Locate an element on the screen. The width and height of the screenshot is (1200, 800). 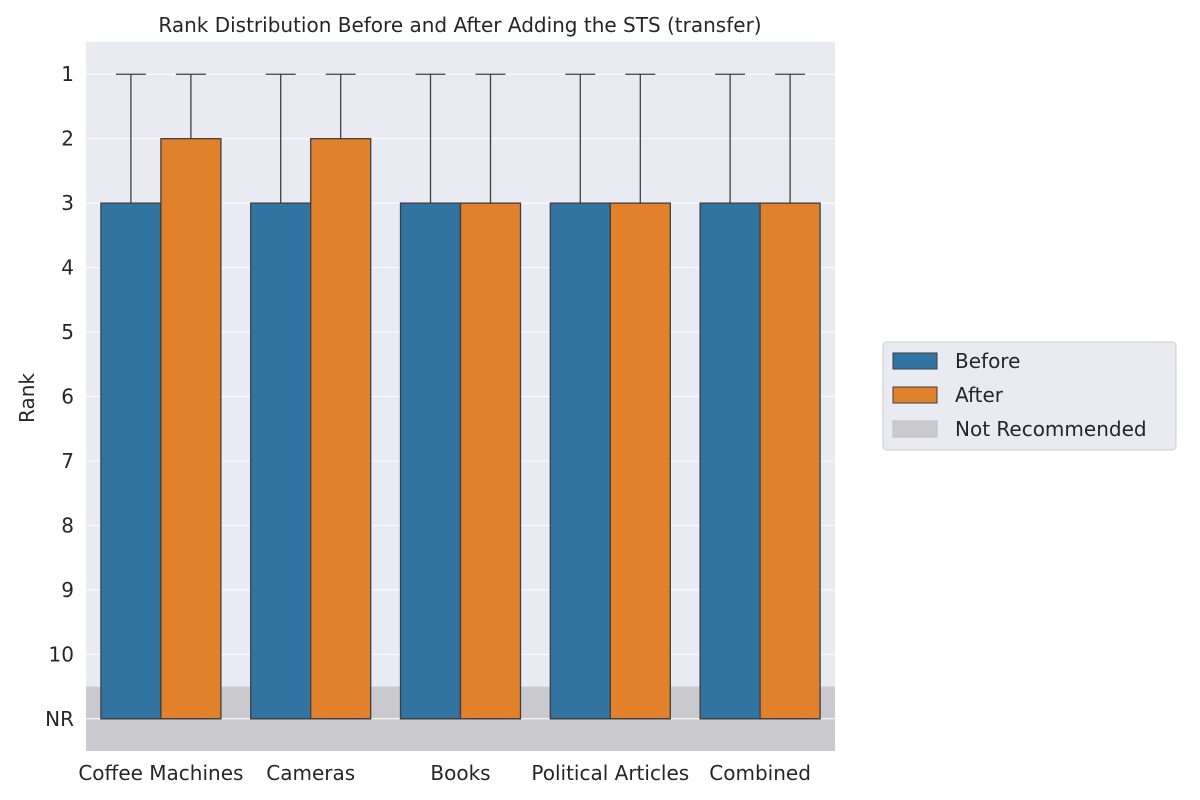
y-tick-label: 7 is located at coordinates (67, 461).